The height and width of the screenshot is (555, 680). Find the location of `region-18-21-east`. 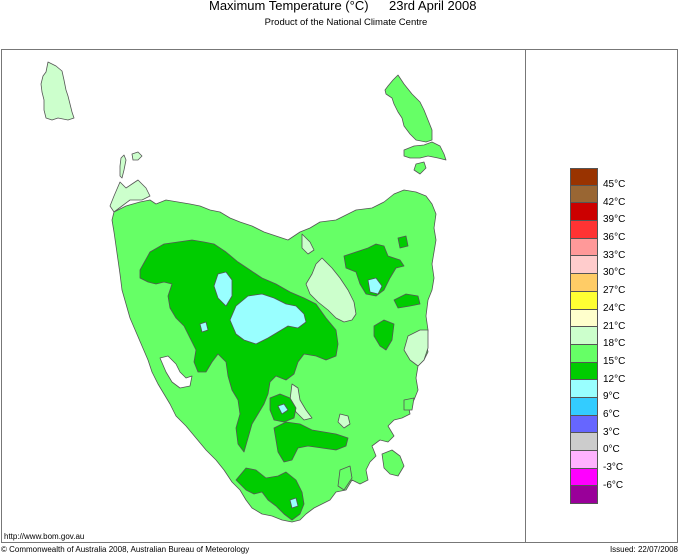

region-18-21-east is located at coordinates (416, 348).